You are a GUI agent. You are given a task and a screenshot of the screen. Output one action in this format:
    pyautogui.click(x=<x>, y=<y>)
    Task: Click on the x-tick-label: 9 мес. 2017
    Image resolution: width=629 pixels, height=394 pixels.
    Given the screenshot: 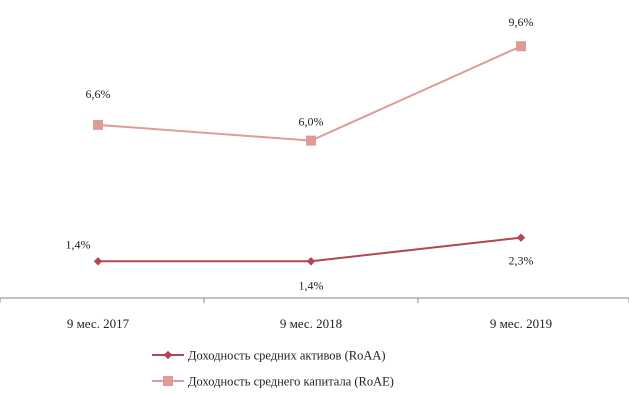 What is the action you would take?
    pyautogui.click(x=98, y=323)
    